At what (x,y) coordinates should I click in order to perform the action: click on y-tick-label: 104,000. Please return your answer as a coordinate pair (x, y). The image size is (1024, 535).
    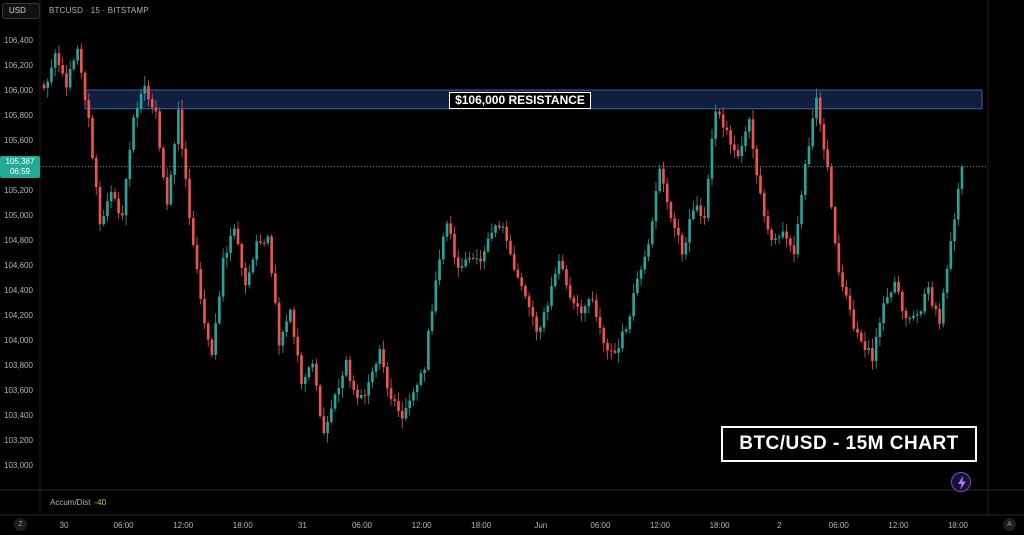
    Looking at the image, I should click on (18, 340).